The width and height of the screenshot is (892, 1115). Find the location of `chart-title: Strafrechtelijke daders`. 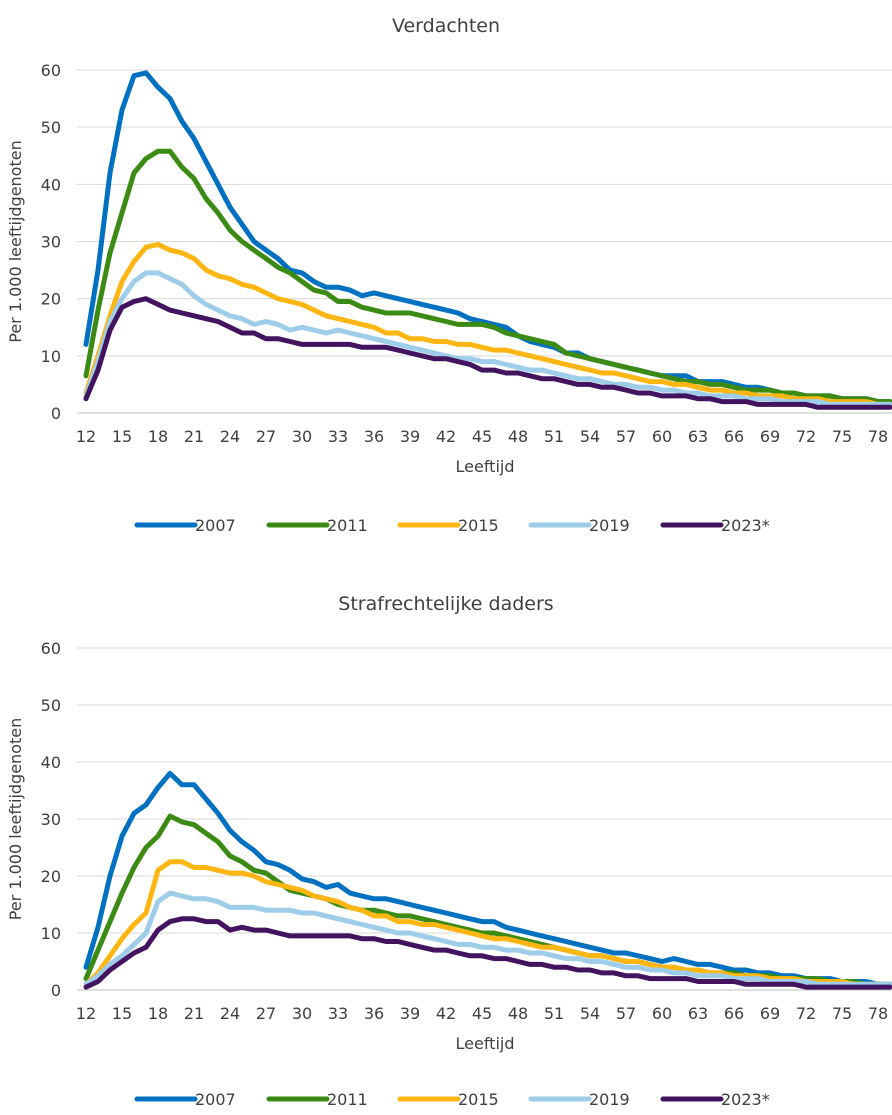

chart-title: Strafrechtelijke daders is located at coordinates (445, 604).